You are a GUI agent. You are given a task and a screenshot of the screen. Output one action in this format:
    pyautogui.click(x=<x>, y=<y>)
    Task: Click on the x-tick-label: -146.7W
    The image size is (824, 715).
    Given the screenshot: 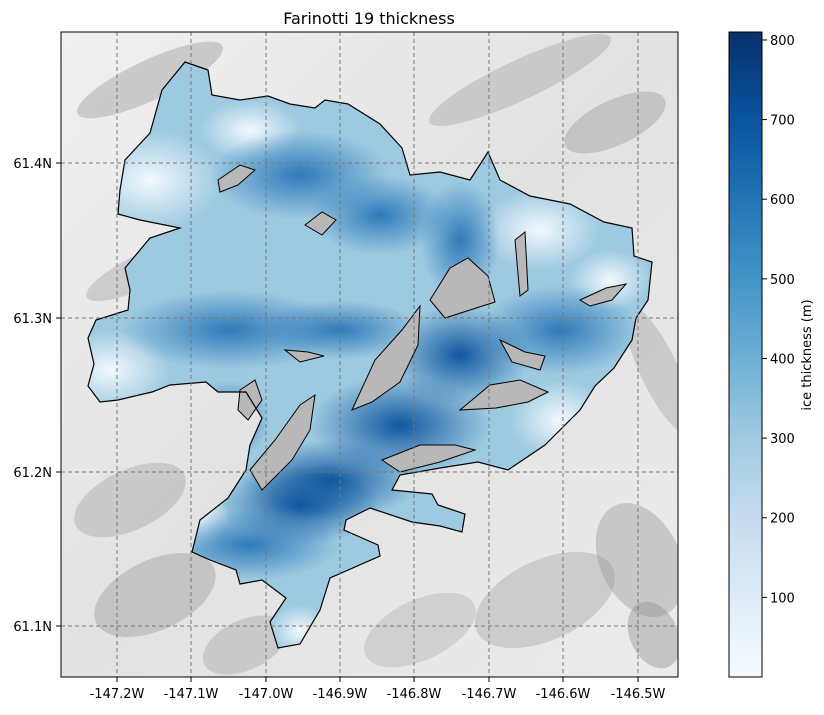 What is the action you would take?
    pyautogui.click(x=489, y=694)
    